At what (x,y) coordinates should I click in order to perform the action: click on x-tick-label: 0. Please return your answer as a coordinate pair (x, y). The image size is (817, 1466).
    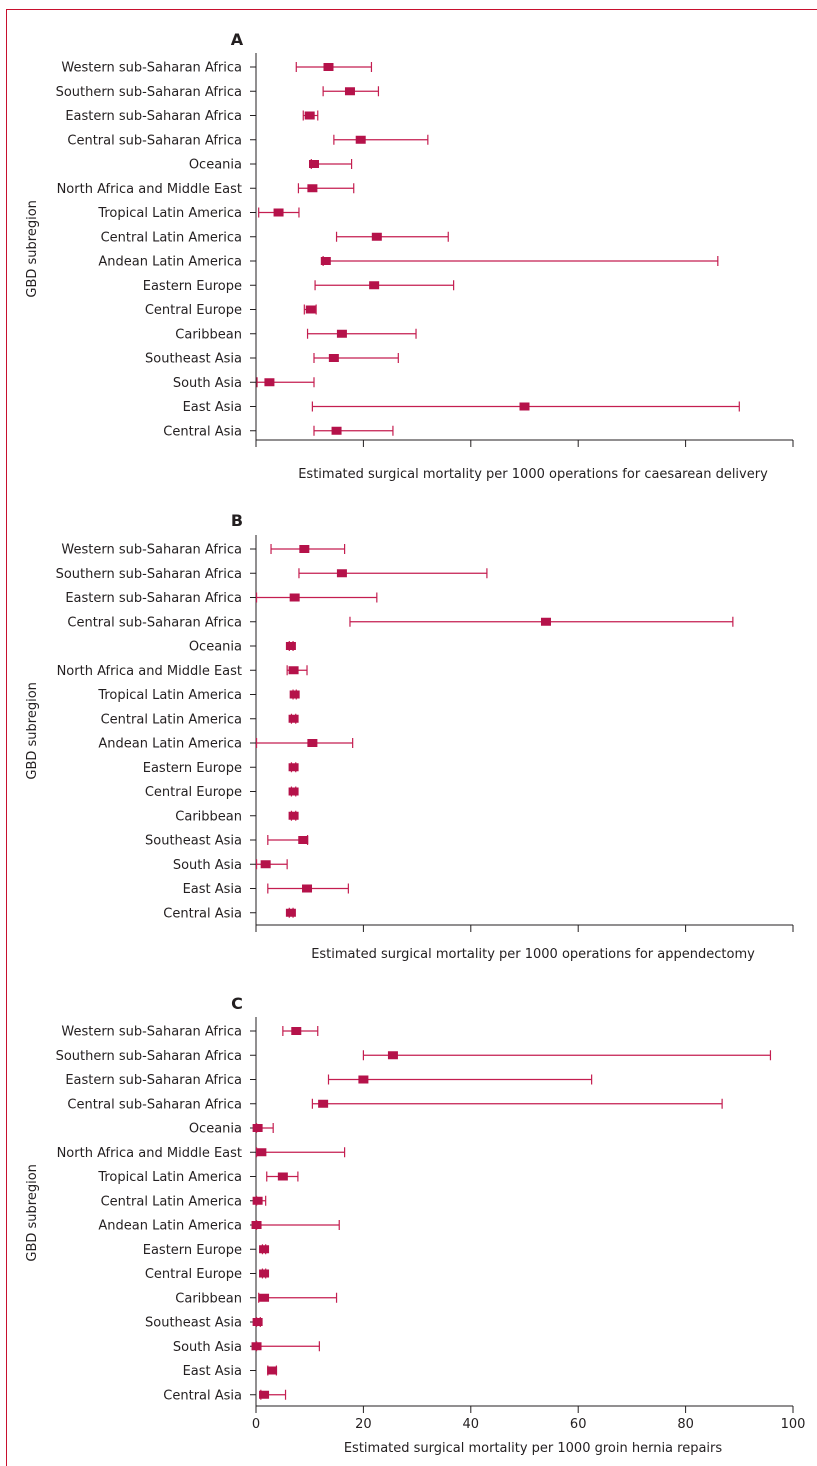
    Looking at the image, I should click on (256, 1424).